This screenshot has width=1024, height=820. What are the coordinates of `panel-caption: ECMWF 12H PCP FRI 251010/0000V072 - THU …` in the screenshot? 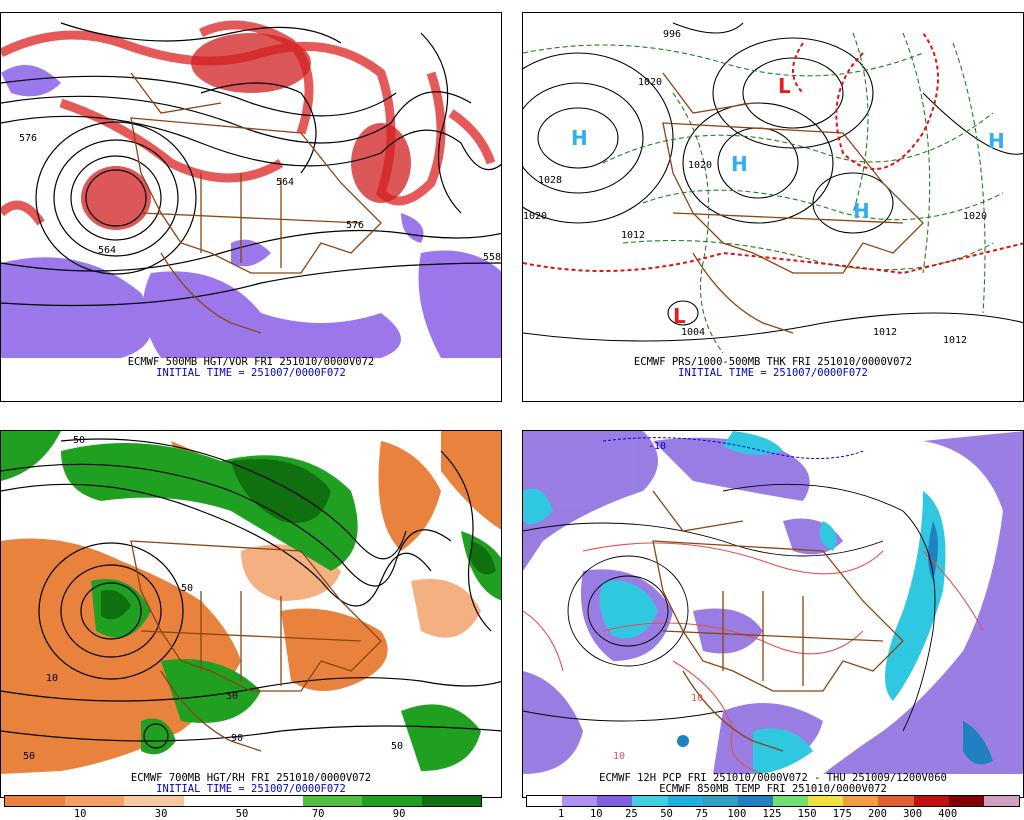 It's located at (773, 778).